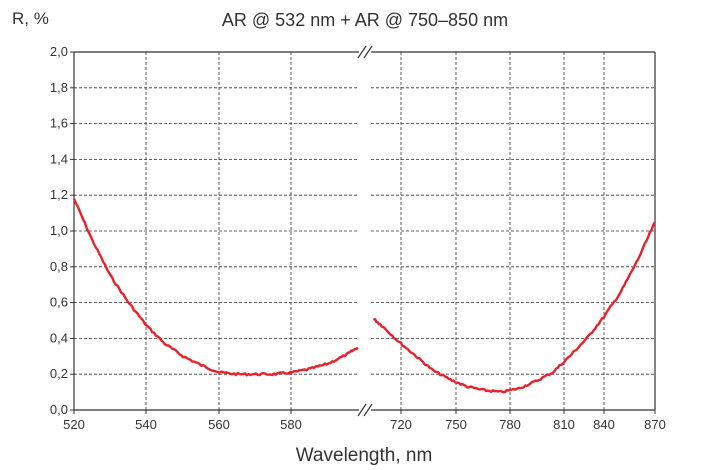 This screenshot has height=470, width=713. What do you see at coordinates (59, 194) in the screenshot?
I see `y-tick-label: 1,2` at bounding box center [59, 194].